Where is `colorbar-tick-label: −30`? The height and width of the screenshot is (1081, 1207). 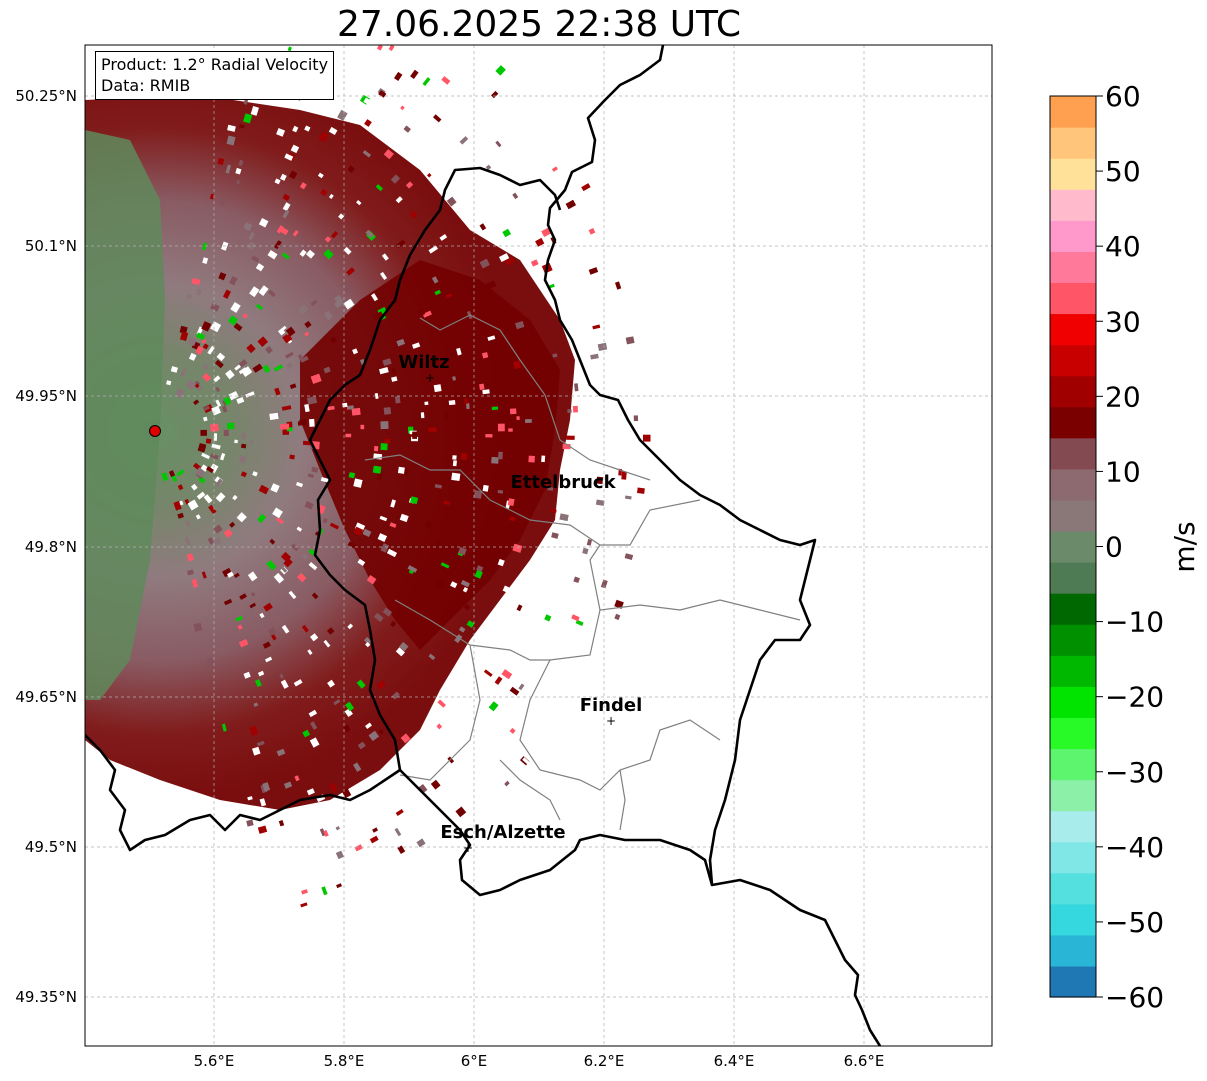
colorbar-tick-label: −30 is located at coordinates (1134, 772).